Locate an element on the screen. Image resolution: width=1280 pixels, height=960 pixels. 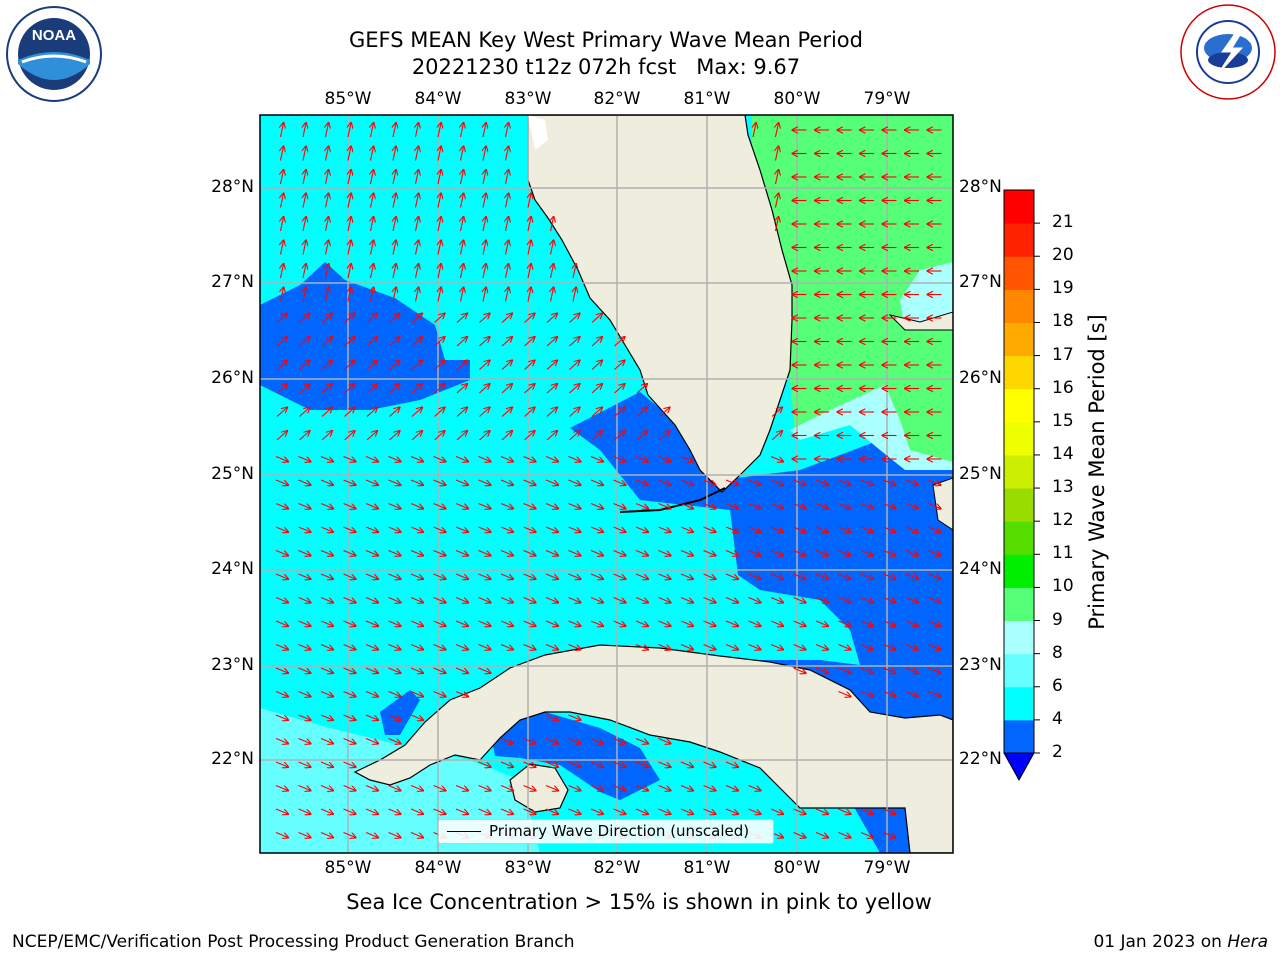
lon-label-top: 79°W is located at coordinates (887, 99).